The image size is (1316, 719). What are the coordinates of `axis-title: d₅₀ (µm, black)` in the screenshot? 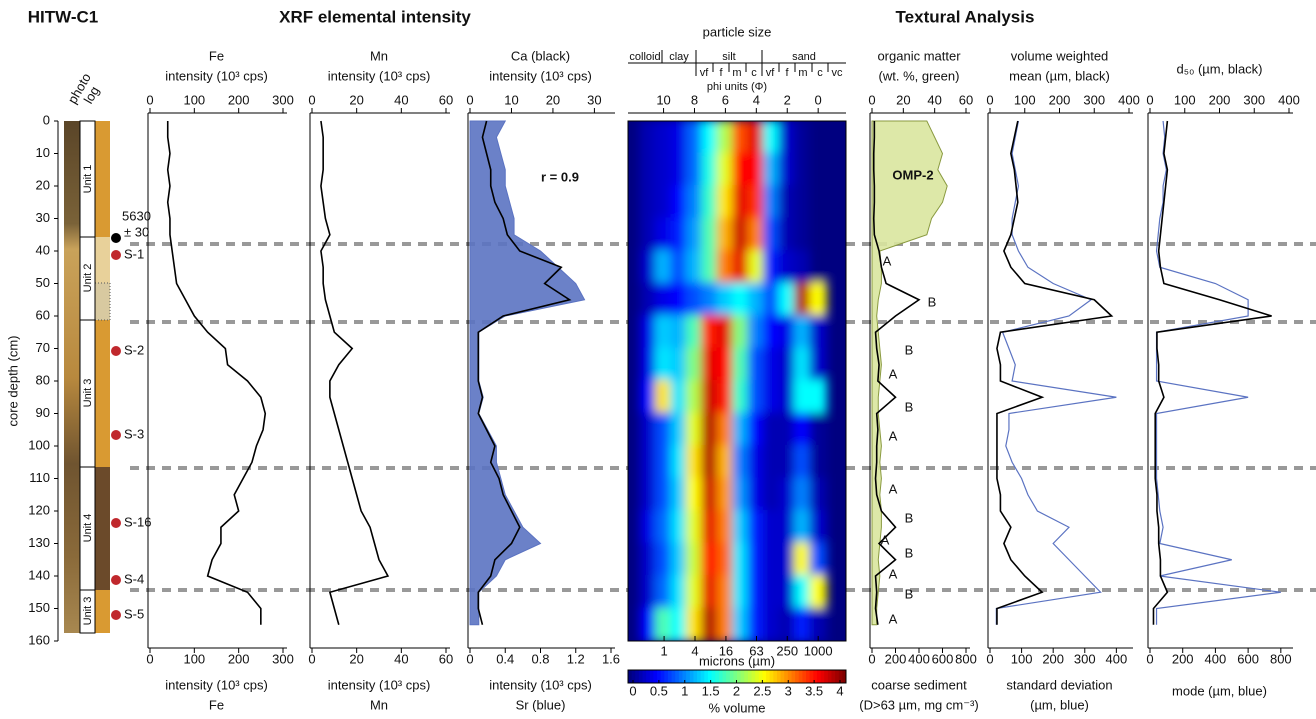 It's located at (1219, 68).